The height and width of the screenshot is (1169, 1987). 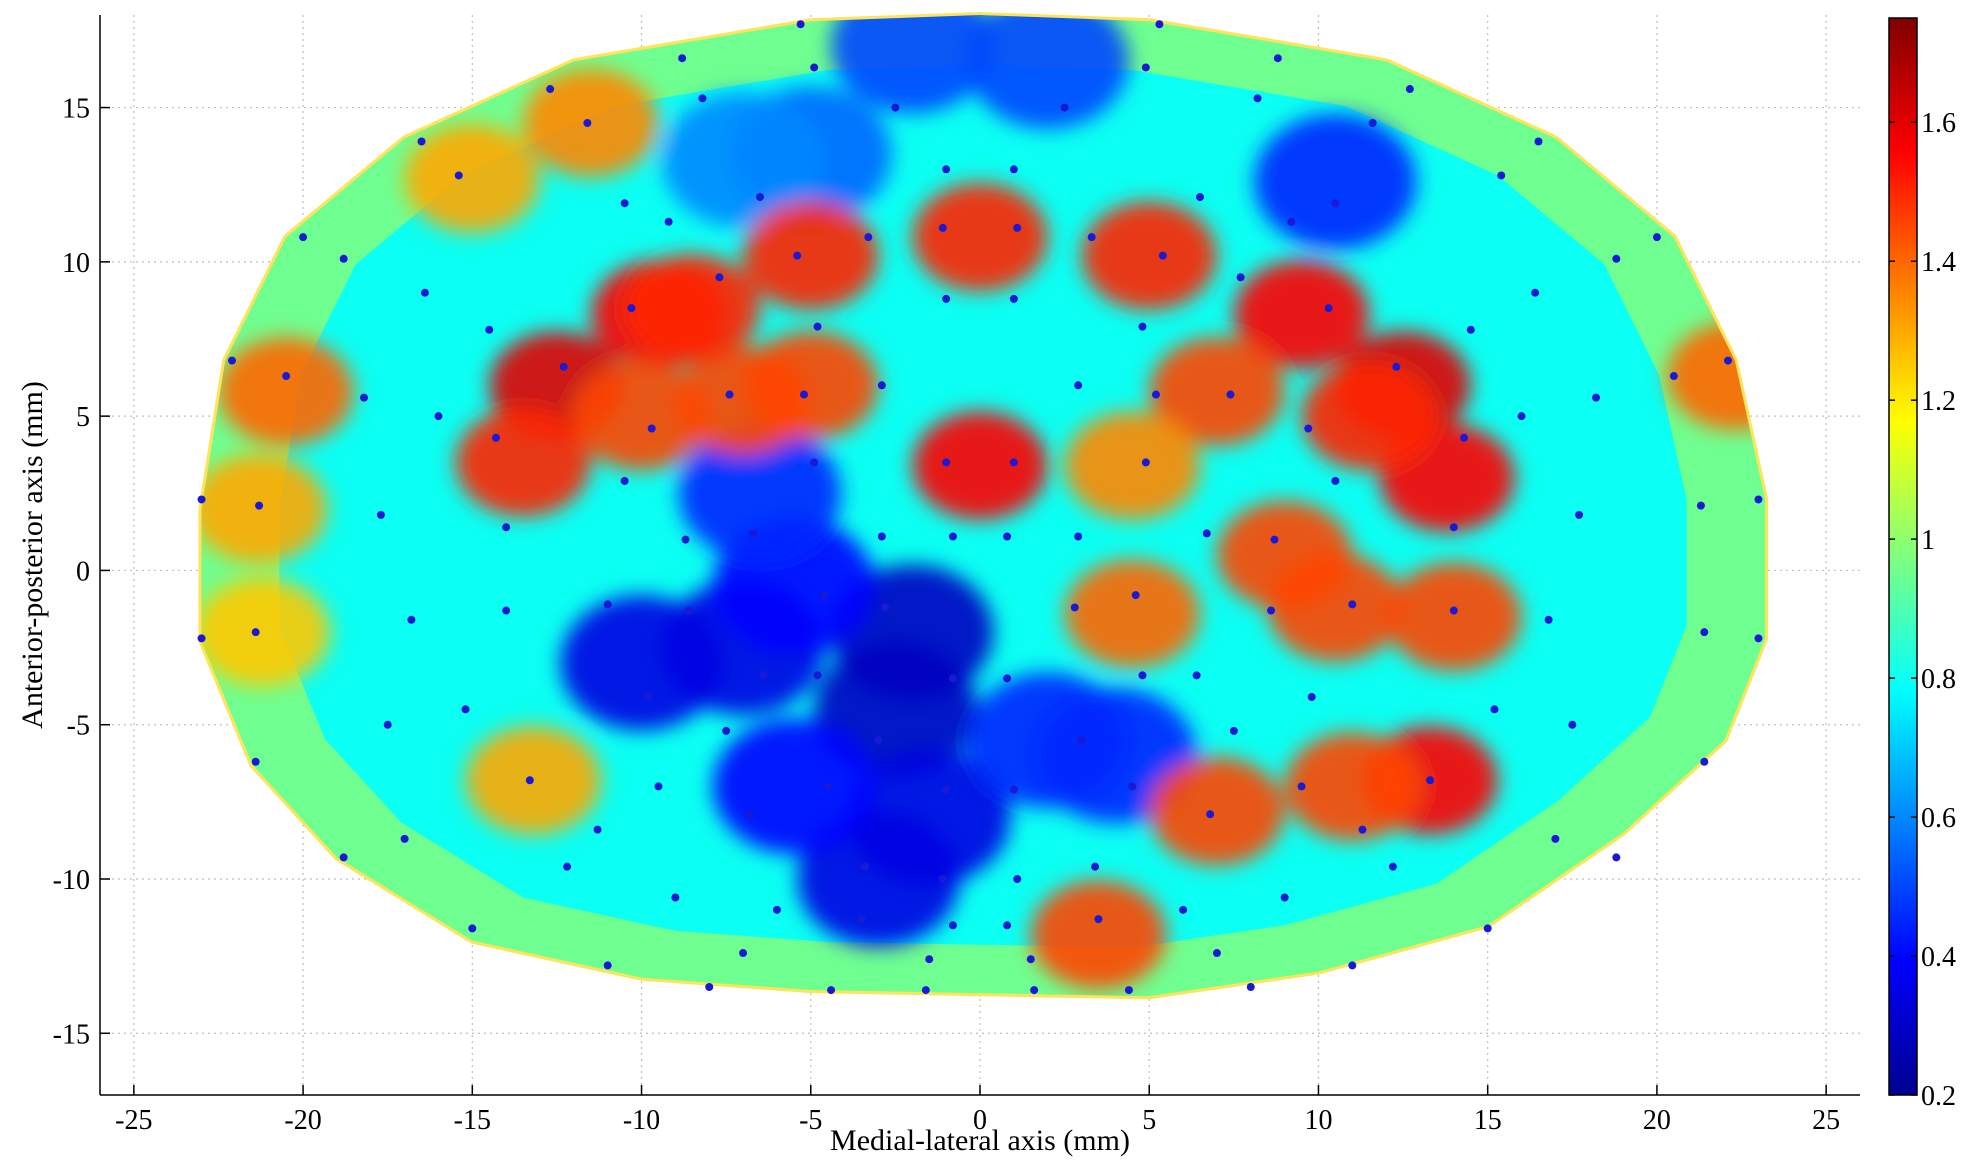 I want to click on y-tick-label: 10, so click(x=76, y=263).